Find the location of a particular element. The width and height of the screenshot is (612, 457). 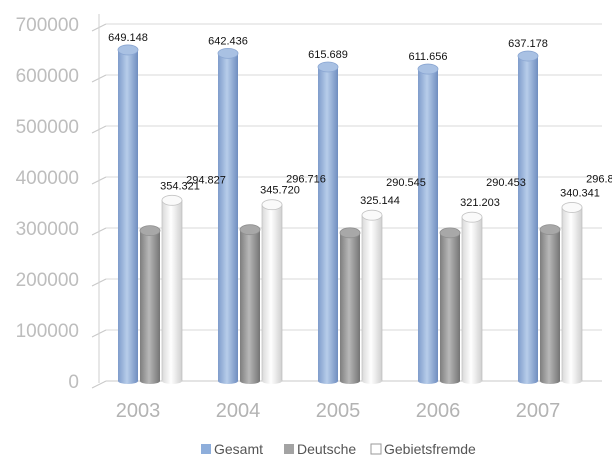

data-label-gebietsfremde: 345.720 is located at coordinates (280, 191).